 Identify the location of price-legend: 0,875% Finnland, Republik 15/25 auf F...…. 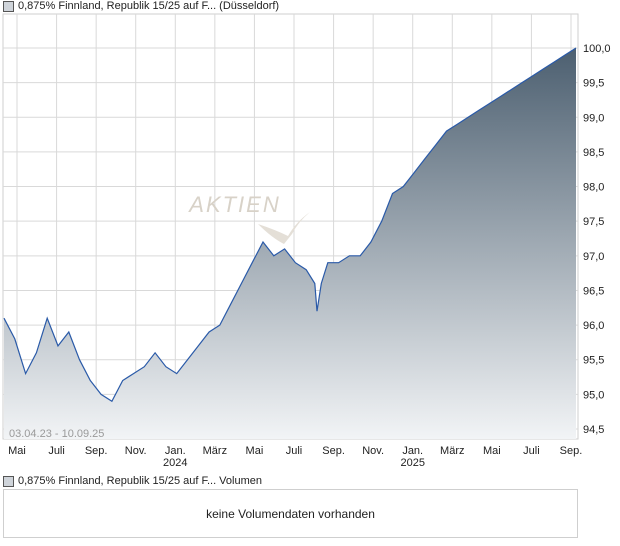
(141, 6).